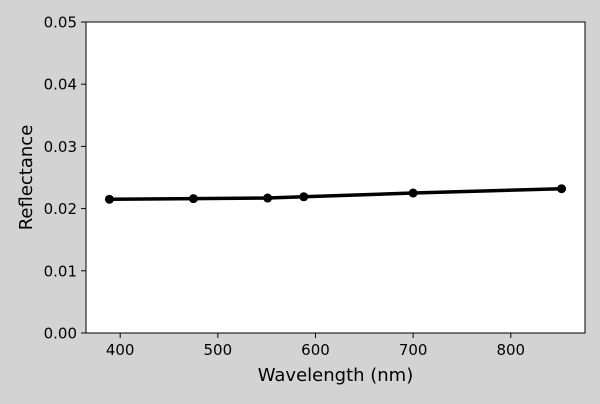 Image resolution: width=600 pixels, height=404 pixels. Describe the element at coordinates (60, 147) in the screenshot. I see `y-tick-label: 0.03` at that location.